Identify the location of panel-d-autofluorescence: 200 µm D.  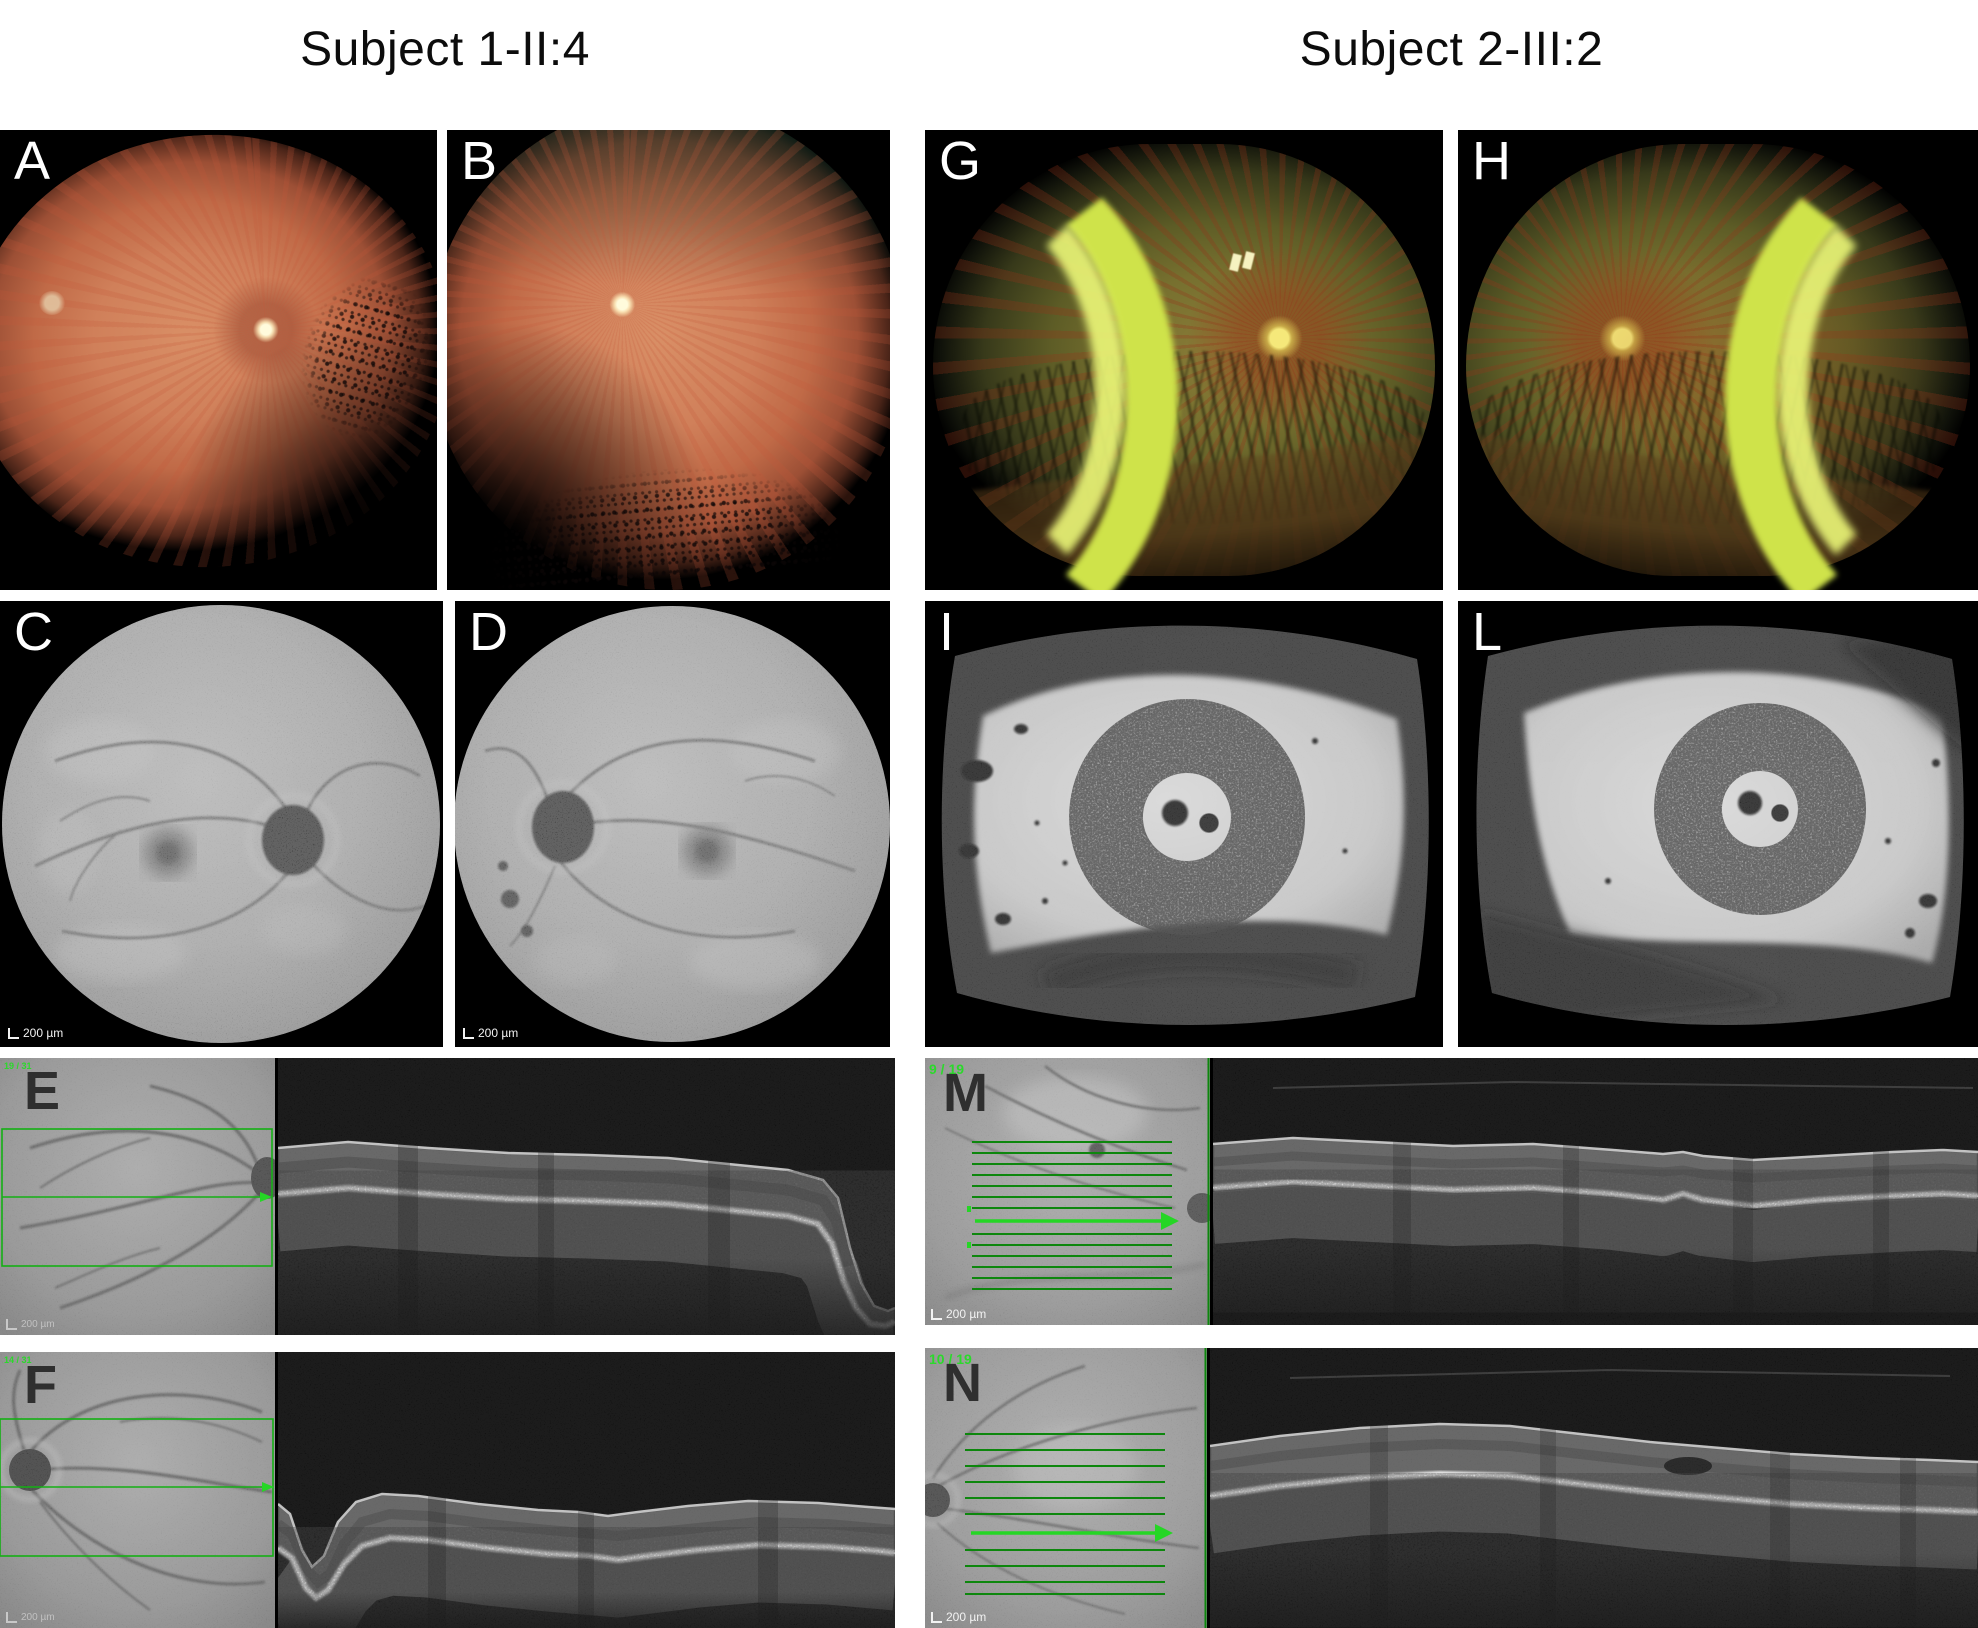
(672, 824).